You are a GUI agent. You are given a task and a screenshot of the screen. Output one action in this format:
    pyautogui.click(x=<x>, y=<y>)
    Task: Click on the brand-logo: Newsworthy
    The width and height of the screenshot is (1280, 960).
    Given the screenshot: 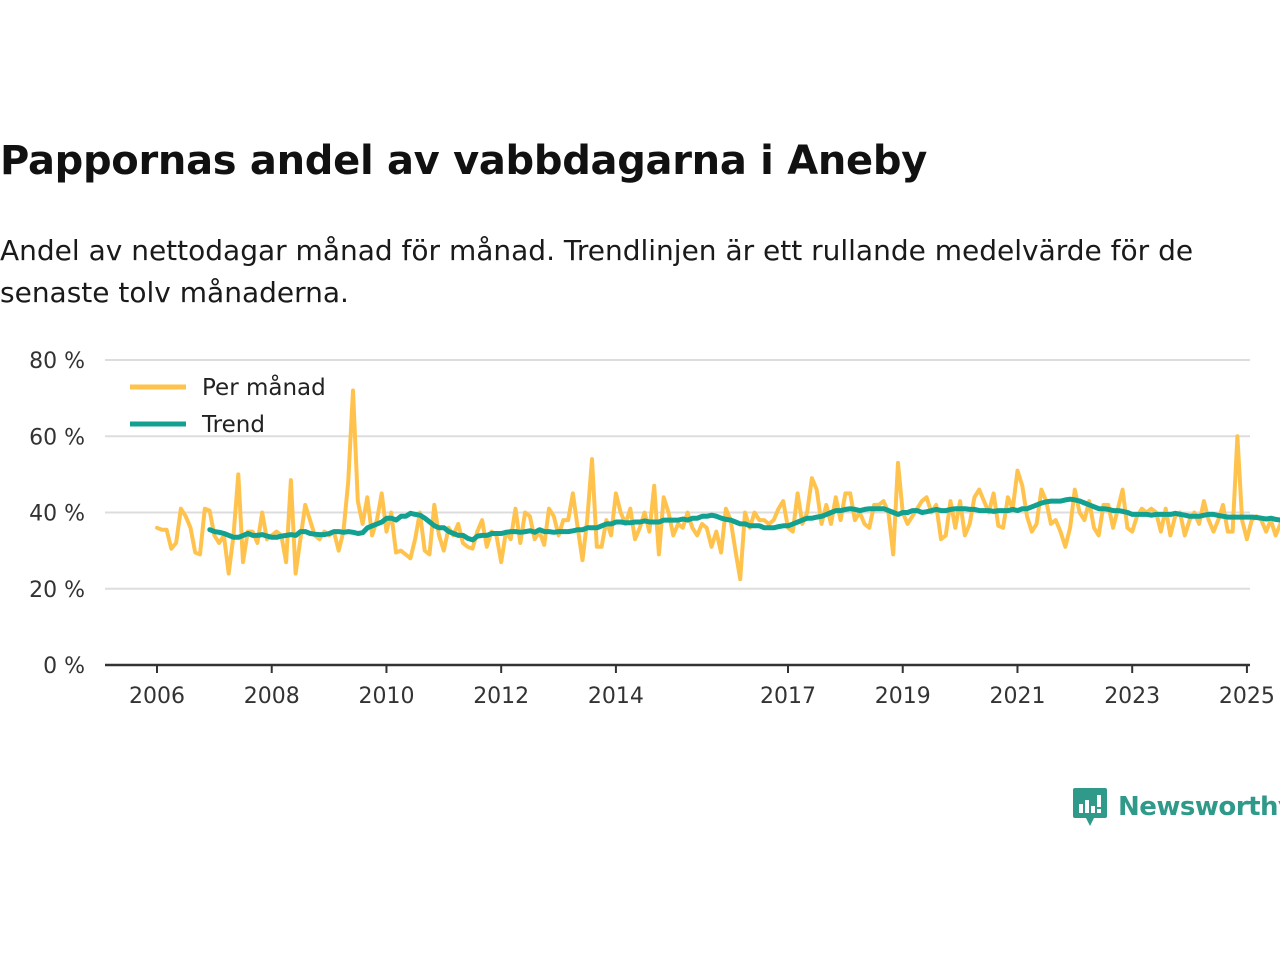 What is the action you would take?
    pyautogui.click(x=1176, y=807)
    